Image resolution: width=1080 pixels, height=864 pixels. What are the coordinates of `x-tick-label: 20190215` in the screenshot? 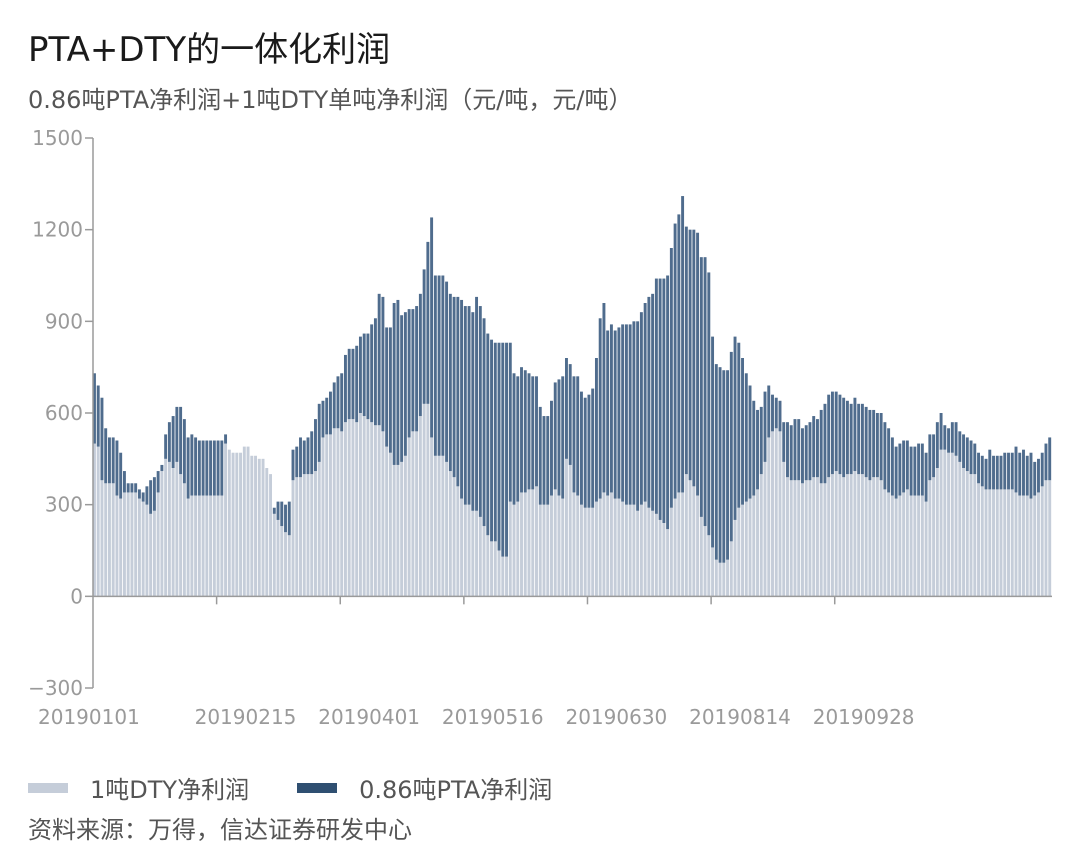 It's located at (246, 717).